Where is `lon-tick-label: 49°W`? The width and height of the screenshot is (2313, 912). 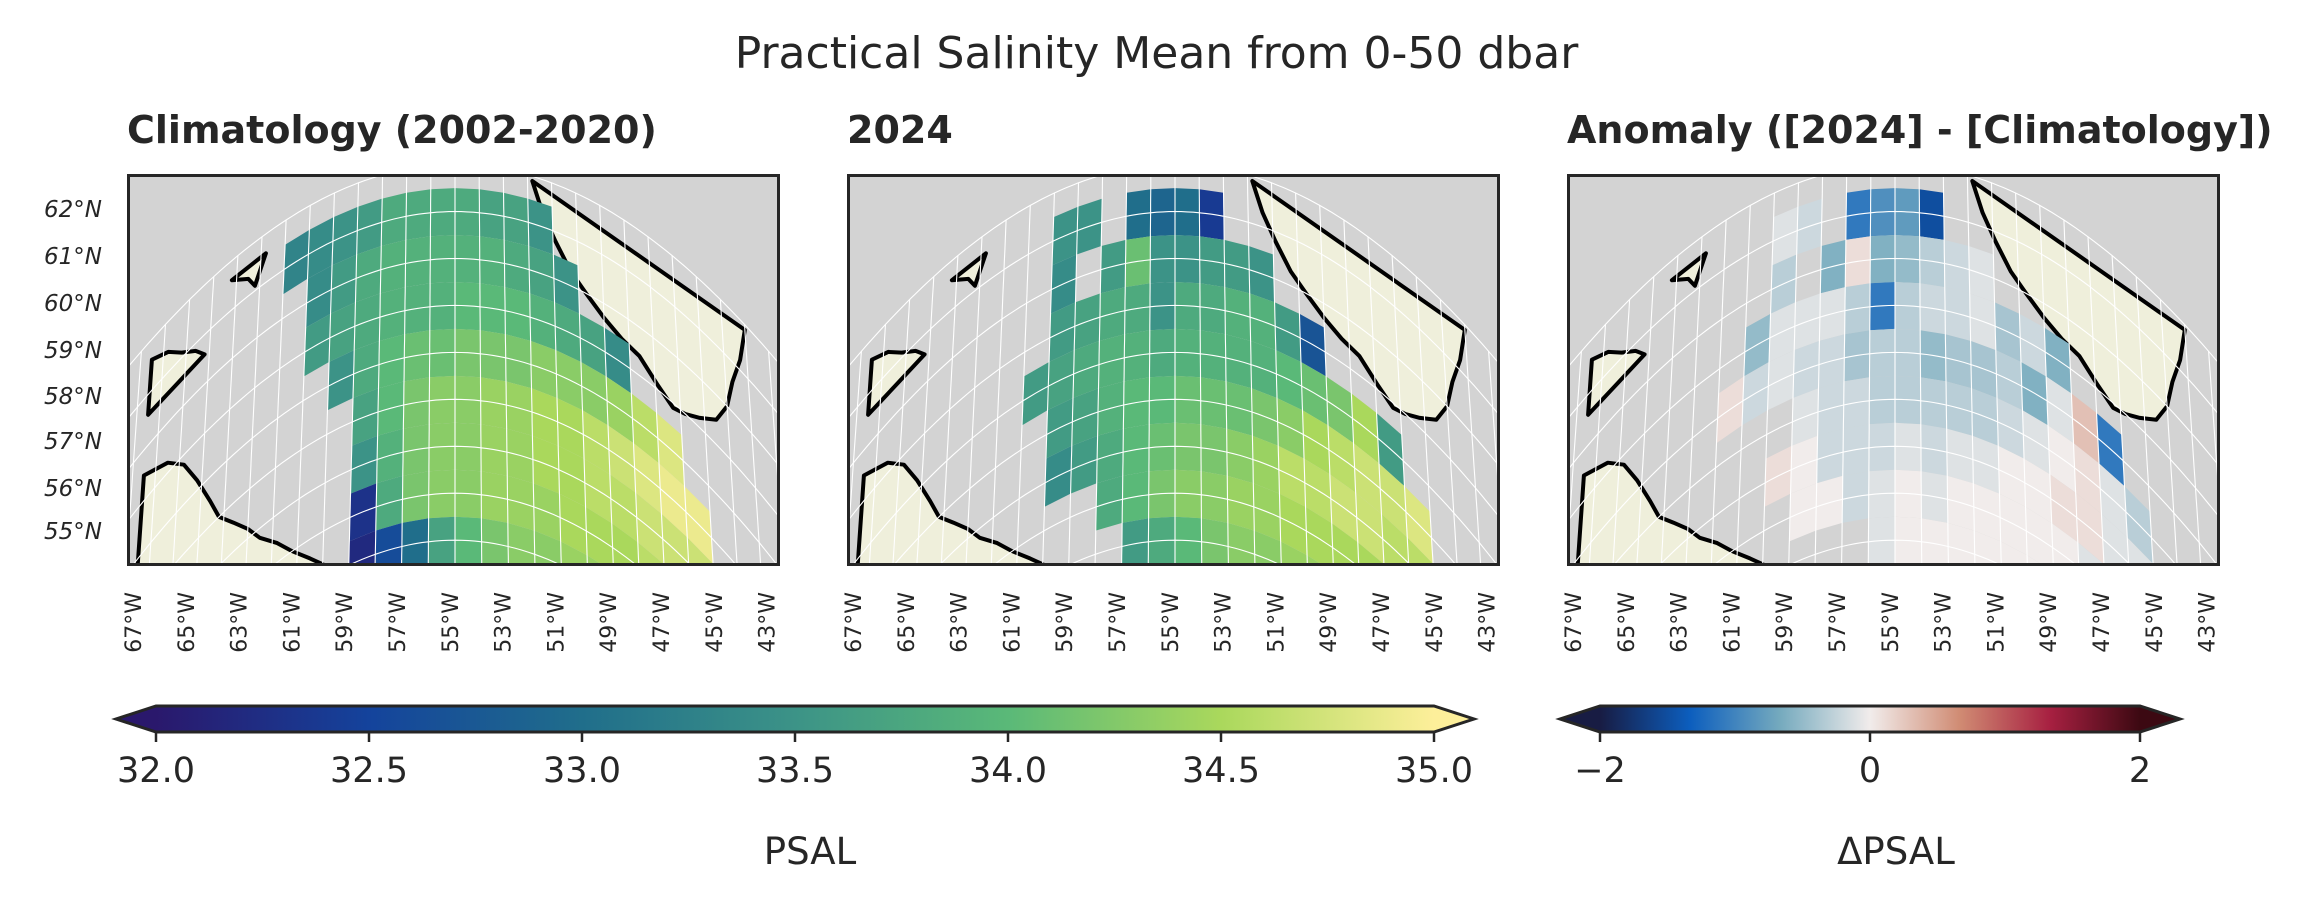
lon-tick-label: 49°W is located at coordinates (609, 622).